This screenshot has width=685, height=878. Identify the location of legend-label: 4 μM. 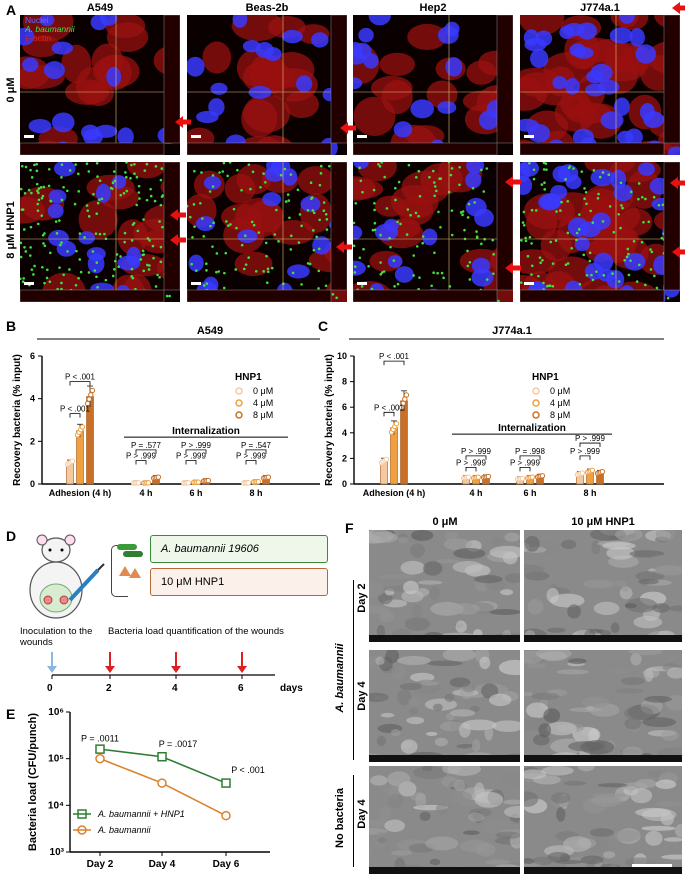
(263, 403).